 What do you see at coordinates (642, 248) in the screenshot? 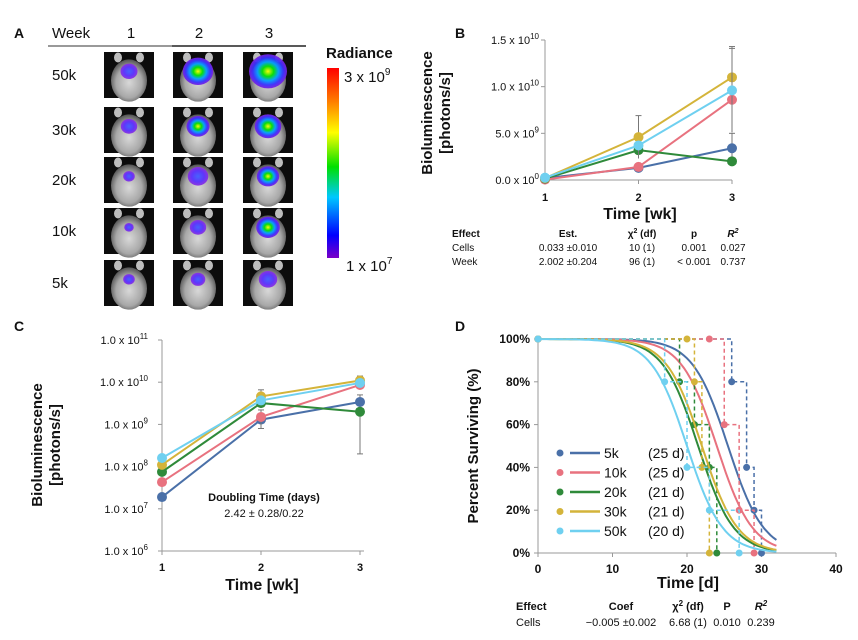
I see `b-stats-cells-chi: 10 (1)` at bounding box center [642, 248].